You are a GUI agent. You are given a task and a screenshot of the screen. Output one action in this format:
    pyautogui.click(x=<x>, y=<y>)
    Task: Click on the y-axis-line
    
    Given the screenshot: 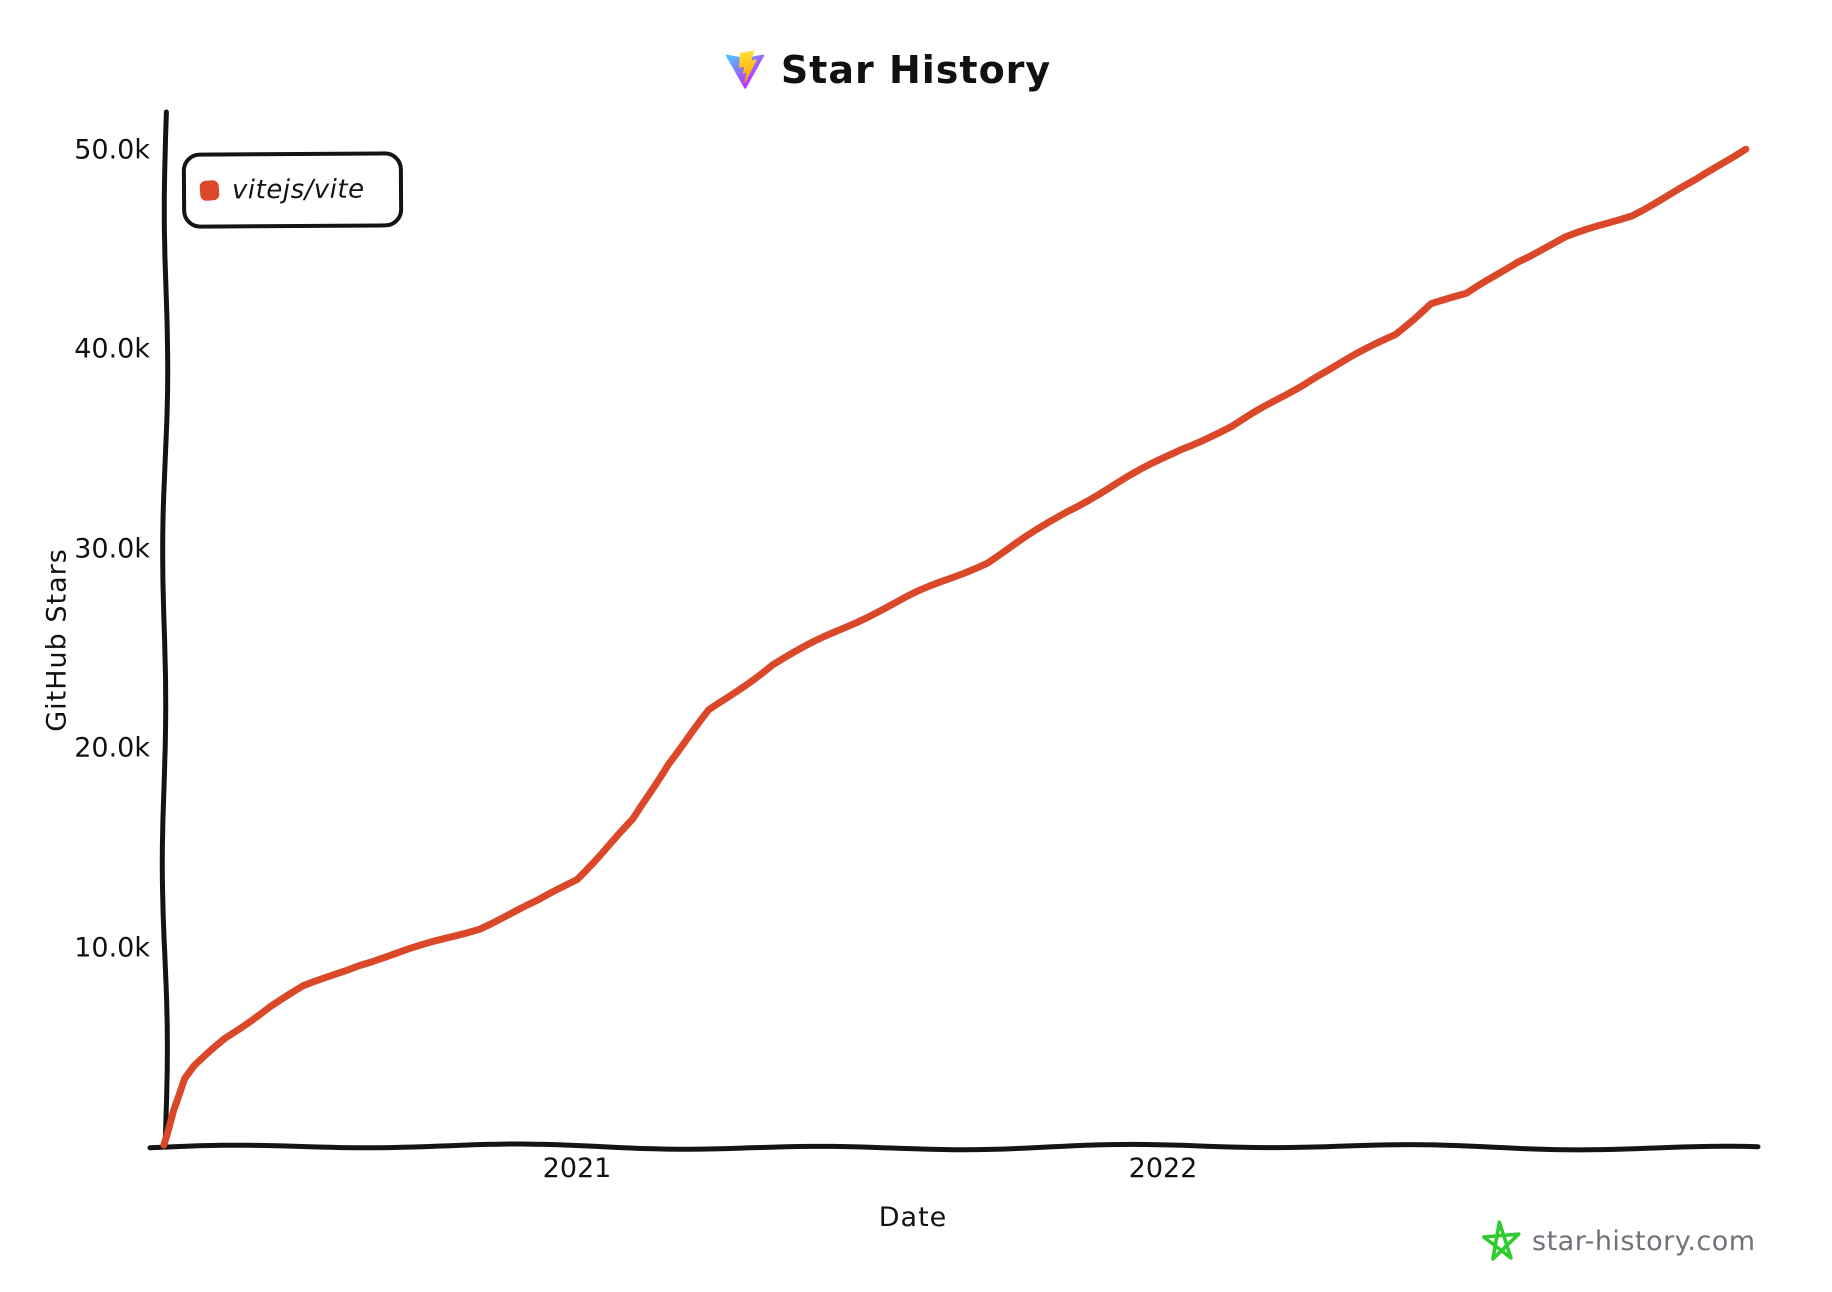 What is the action you would take?
    pyautogui.click(x=165, y=628)
    